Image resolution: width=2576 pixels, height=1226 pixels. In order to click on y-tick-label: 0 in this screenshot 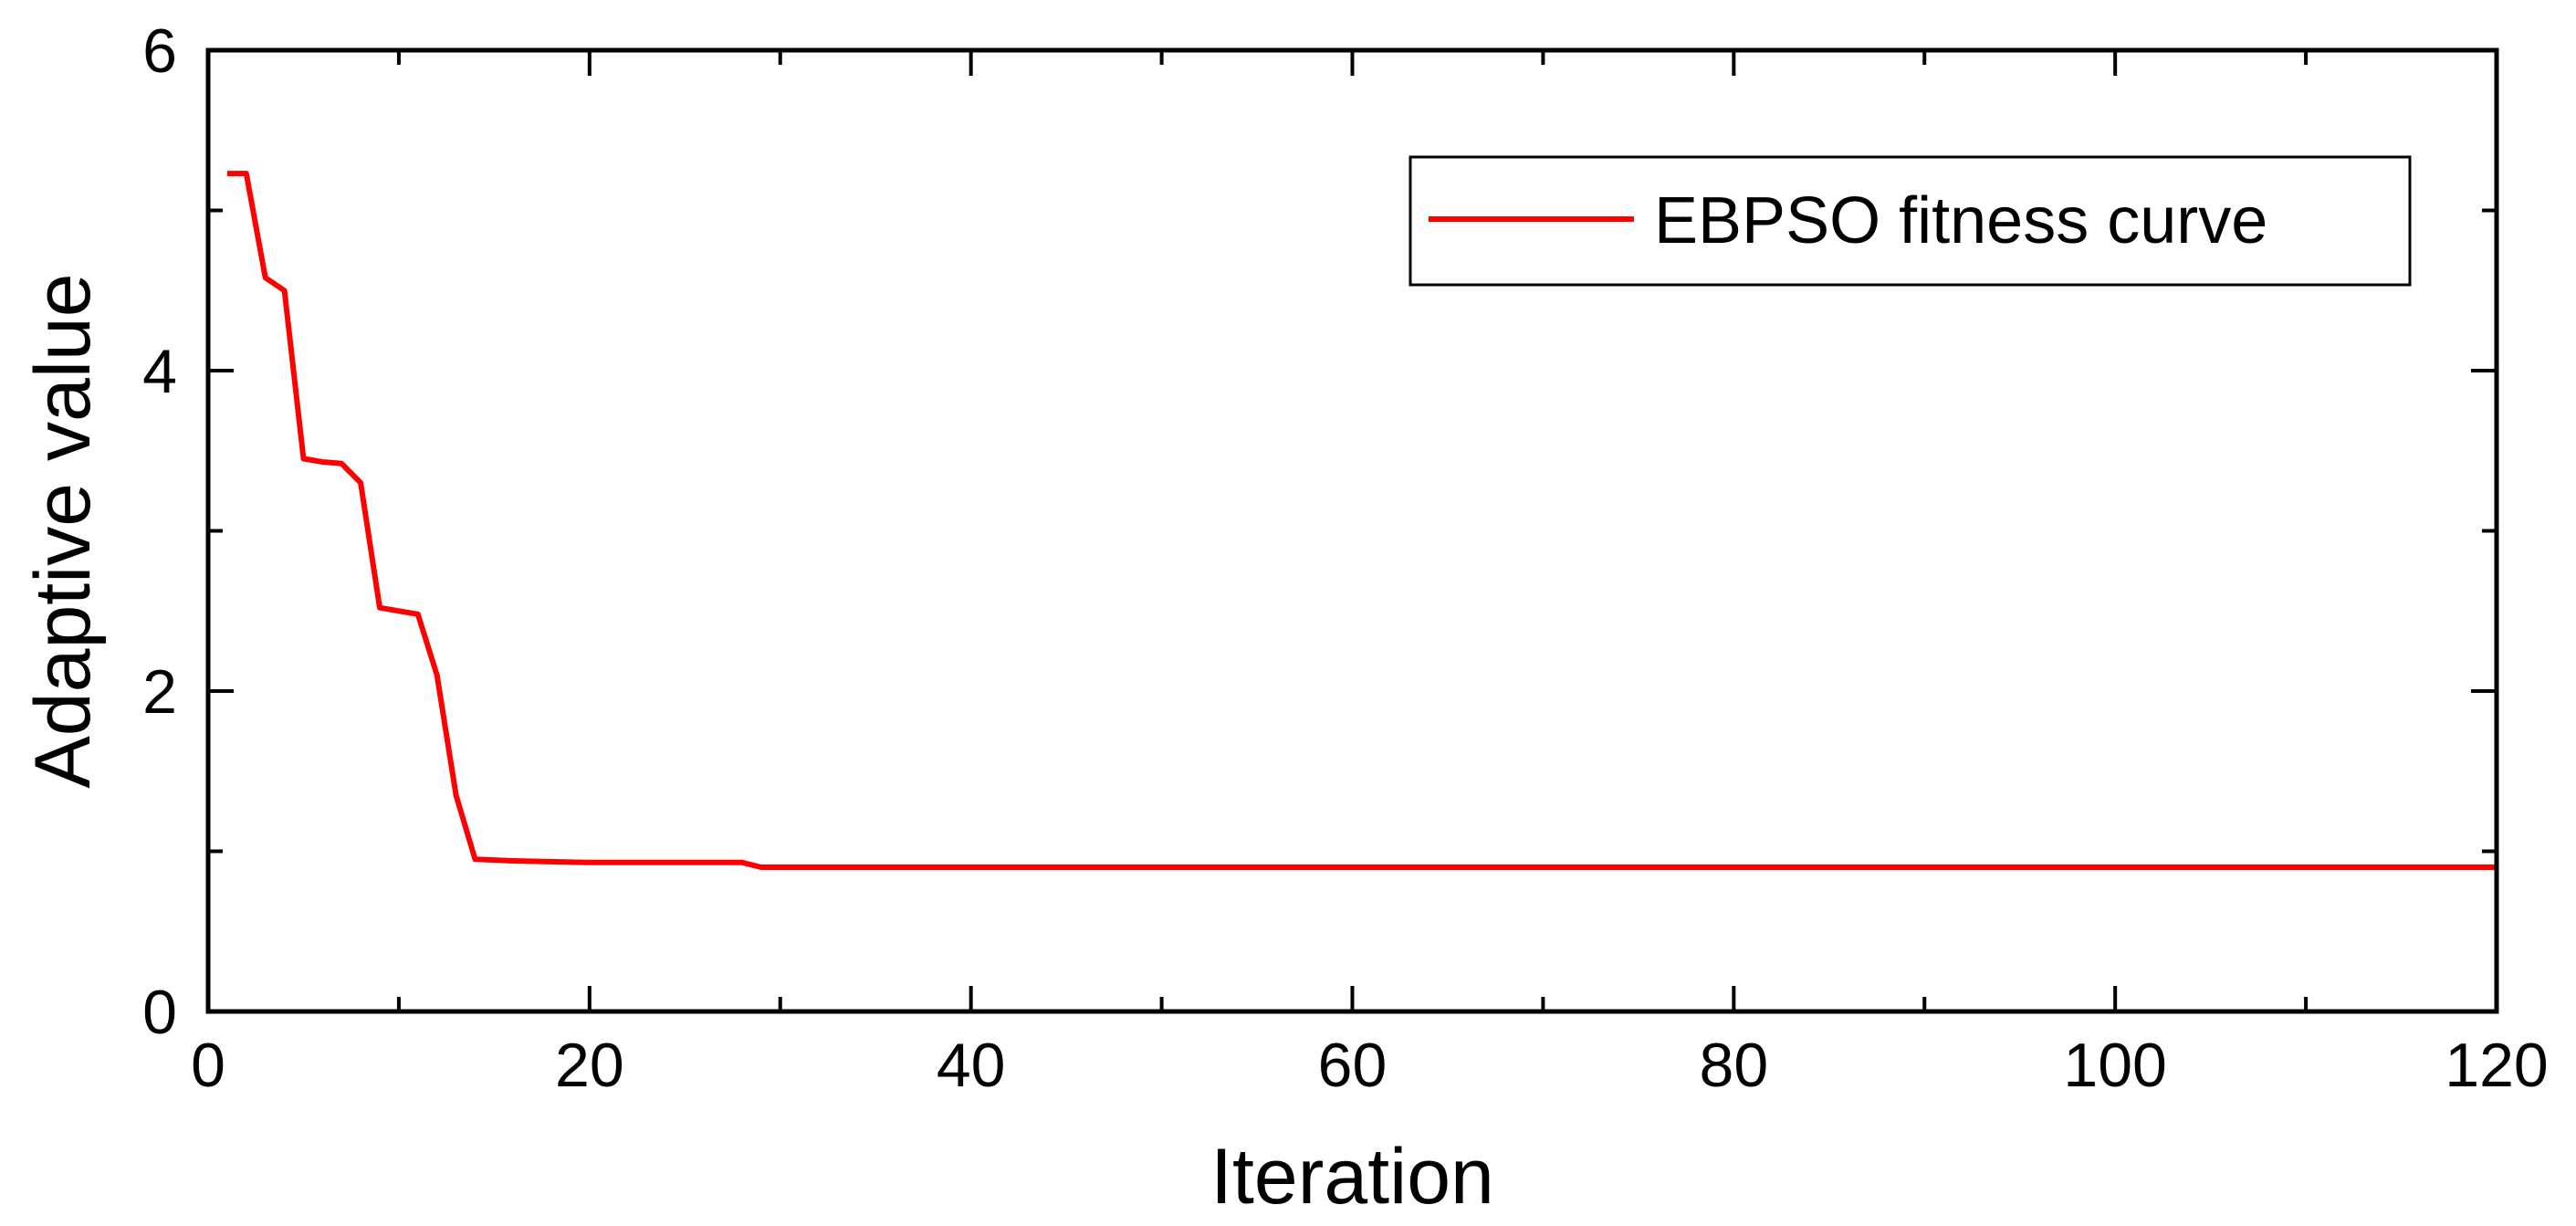, I will do `click(159, 1012)`.